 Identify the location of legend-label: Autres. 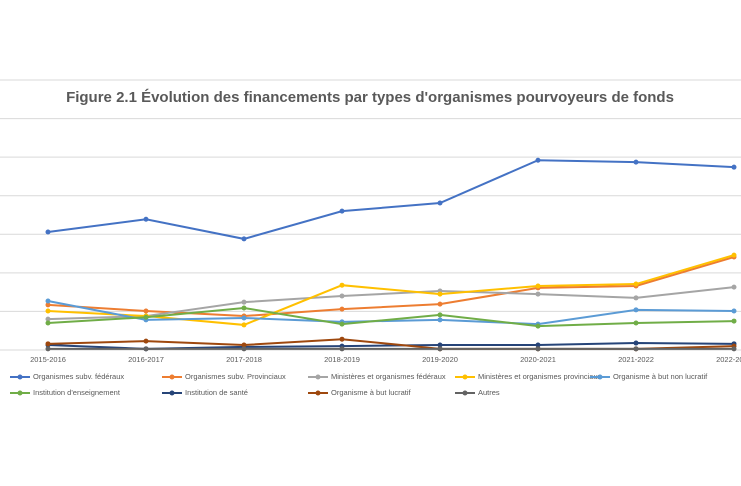
(489, 392).